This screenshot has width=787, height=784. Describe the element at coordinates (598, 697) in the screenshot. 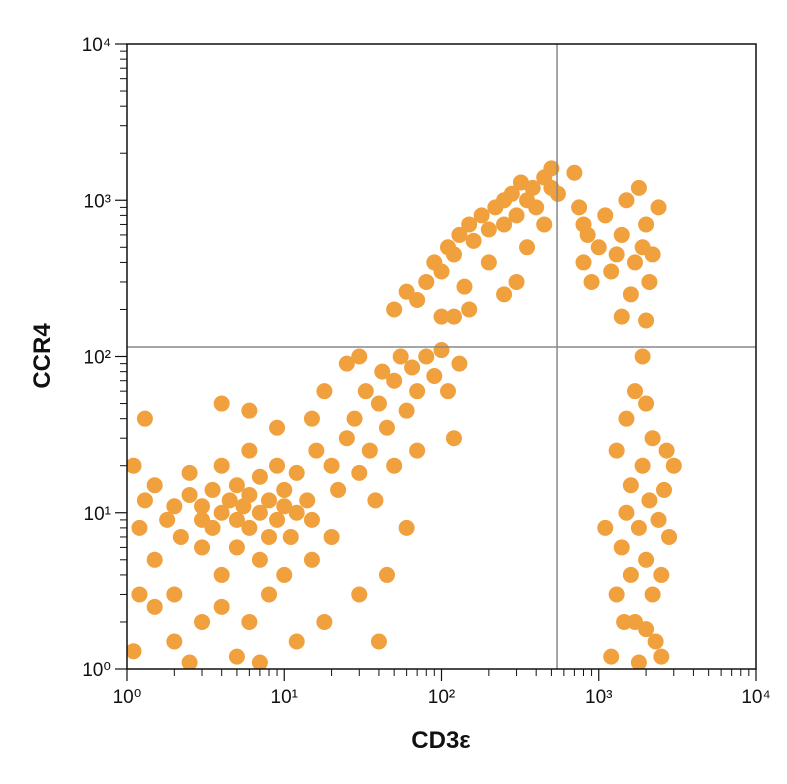

I see `x-tick-label: 10³` at that location.